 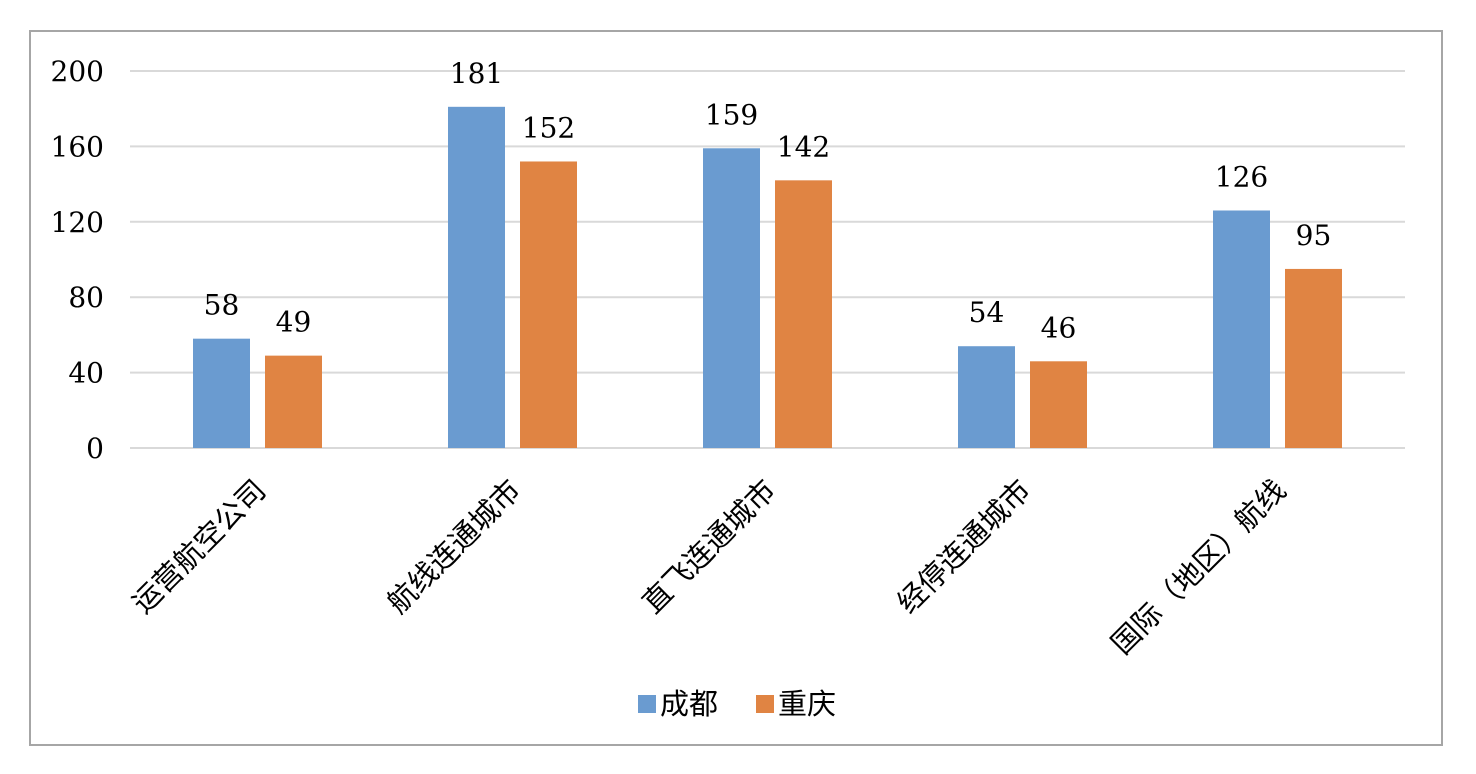 I want to click on x-category-label: 航线连通城市, so click(x=453, y=546).